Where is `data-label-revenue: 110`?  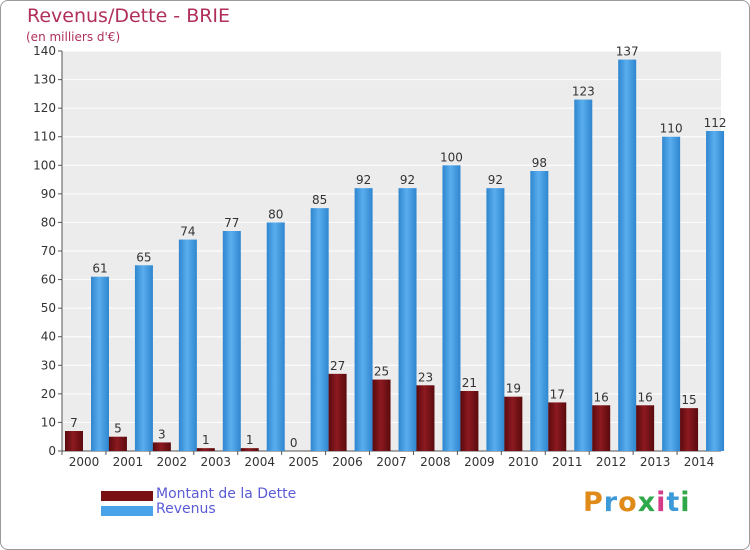 data-label-revenue: 110 is located at coordinates (671, 129).